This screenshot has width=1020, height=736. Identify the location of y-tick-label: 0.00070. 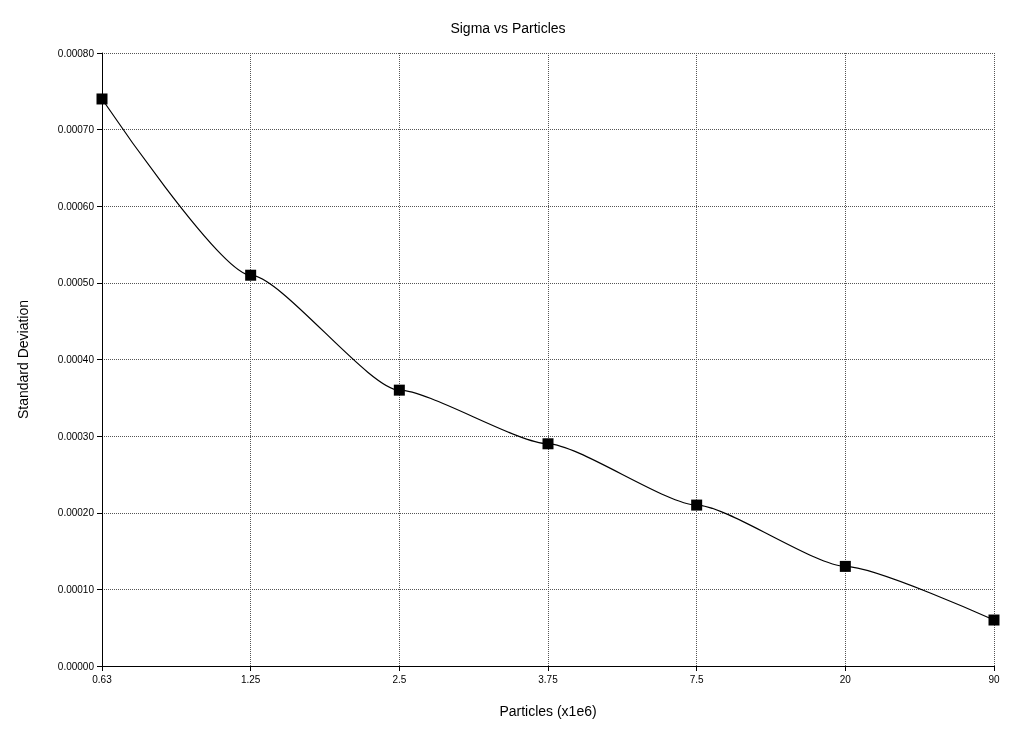
(76, 130).